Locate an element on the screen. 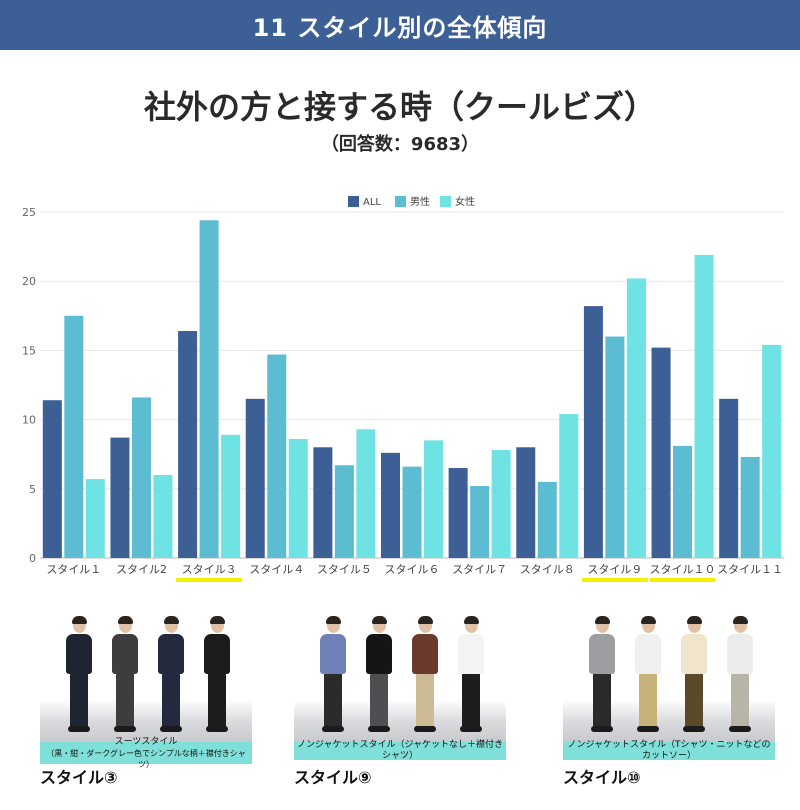 The height and width of the screenshot is (810, 800). x-category-label: スタイル１１ is located at coordinates (750, 569).